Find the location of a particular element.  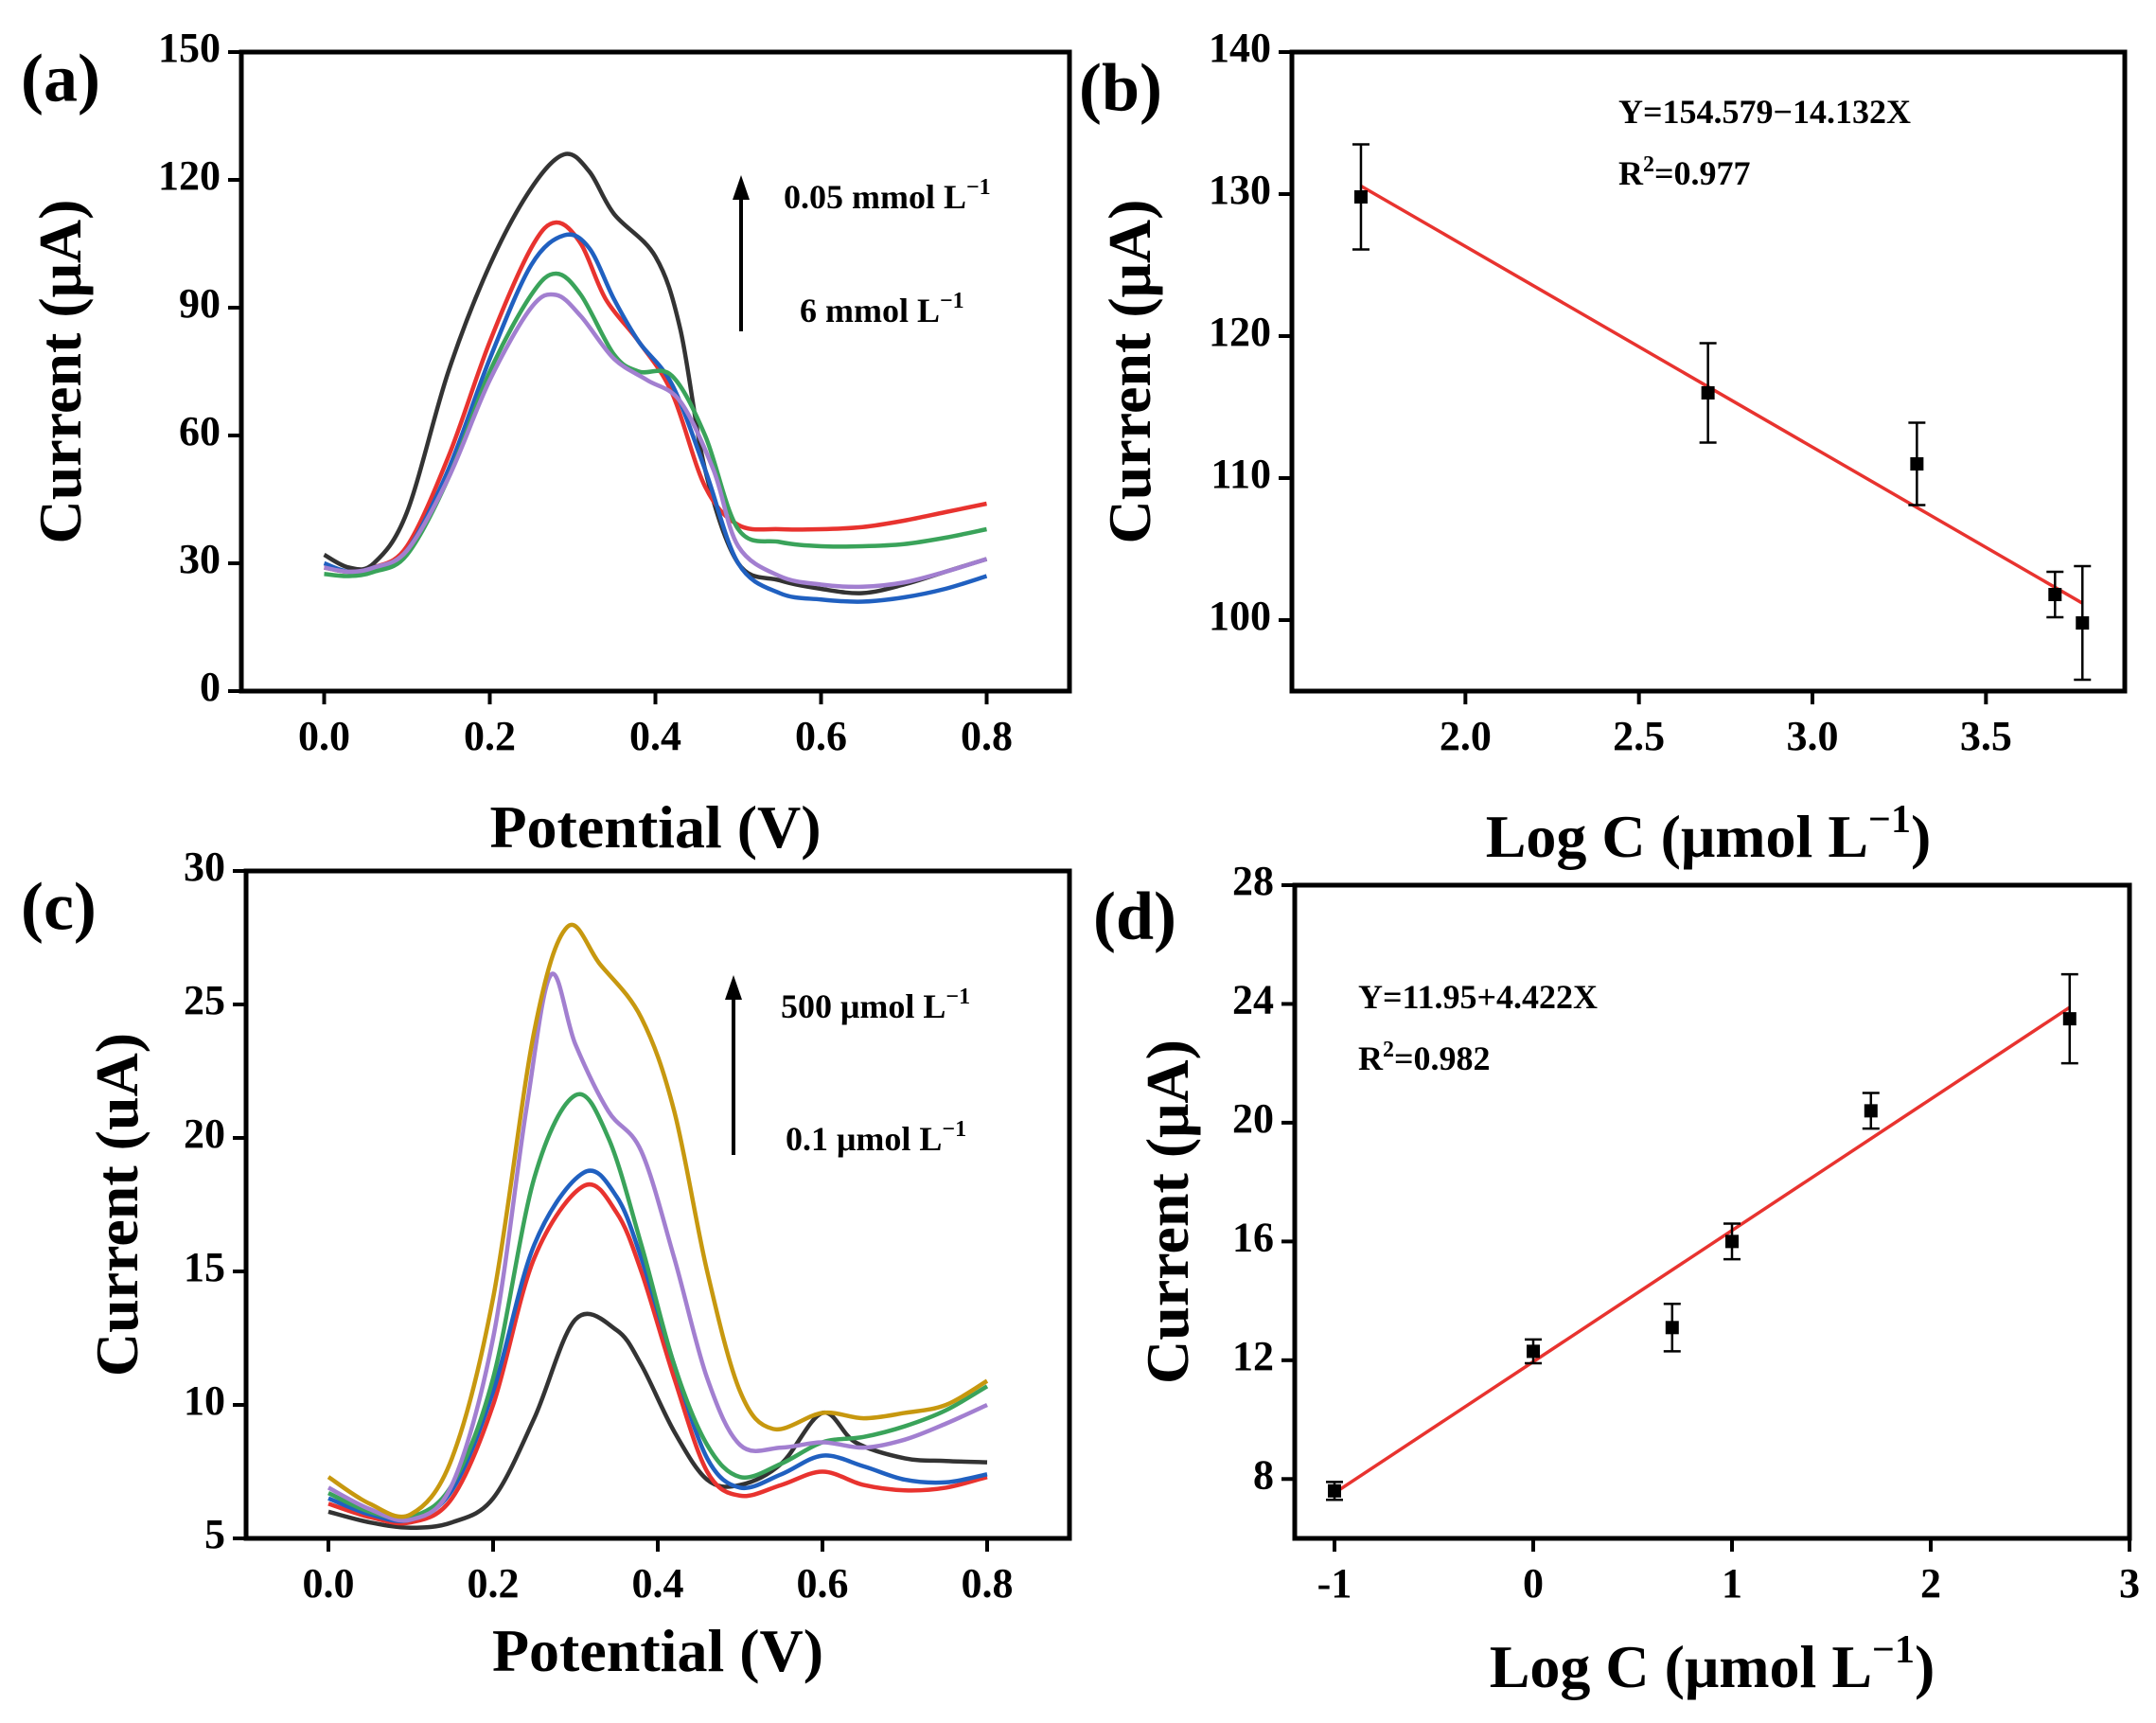

annotation-bottom: 0.1 μmol L−1 is located at coordinates (876, 1137).